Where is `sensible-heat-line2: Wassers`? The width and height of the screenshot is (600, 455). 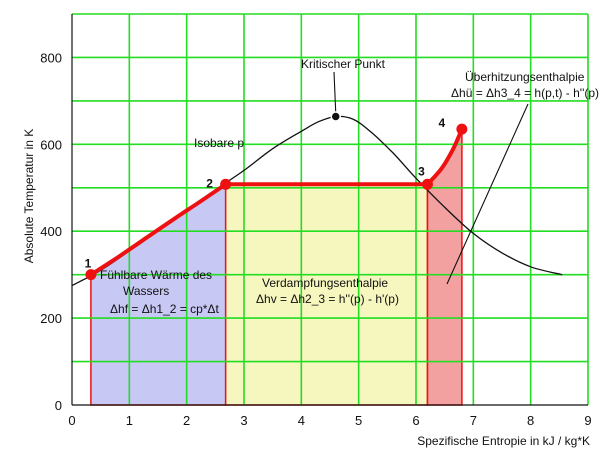 sensible-heat-line2: Wassers is located at coordinates (146, 291).